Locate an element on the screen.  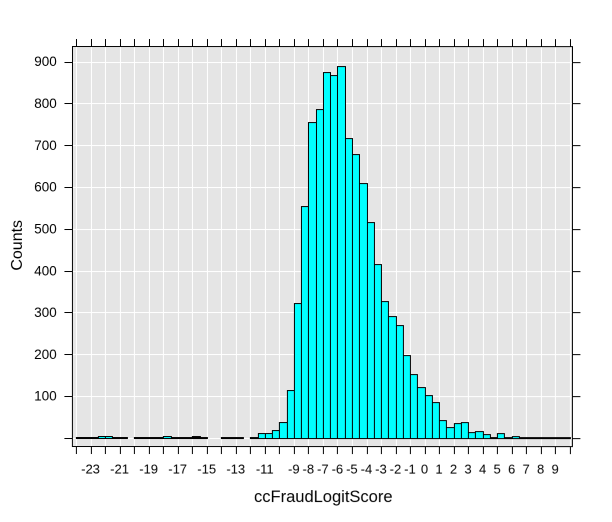
svg-text: ccFraudLogitScore is located at coordinates (323, 497).